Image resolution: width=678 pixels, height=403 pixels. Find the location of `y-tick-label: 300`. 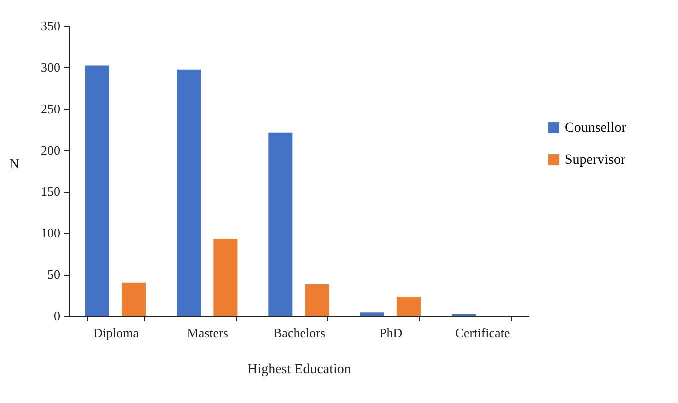

y-tick-label: 300 is located at coordinates (50, 67).